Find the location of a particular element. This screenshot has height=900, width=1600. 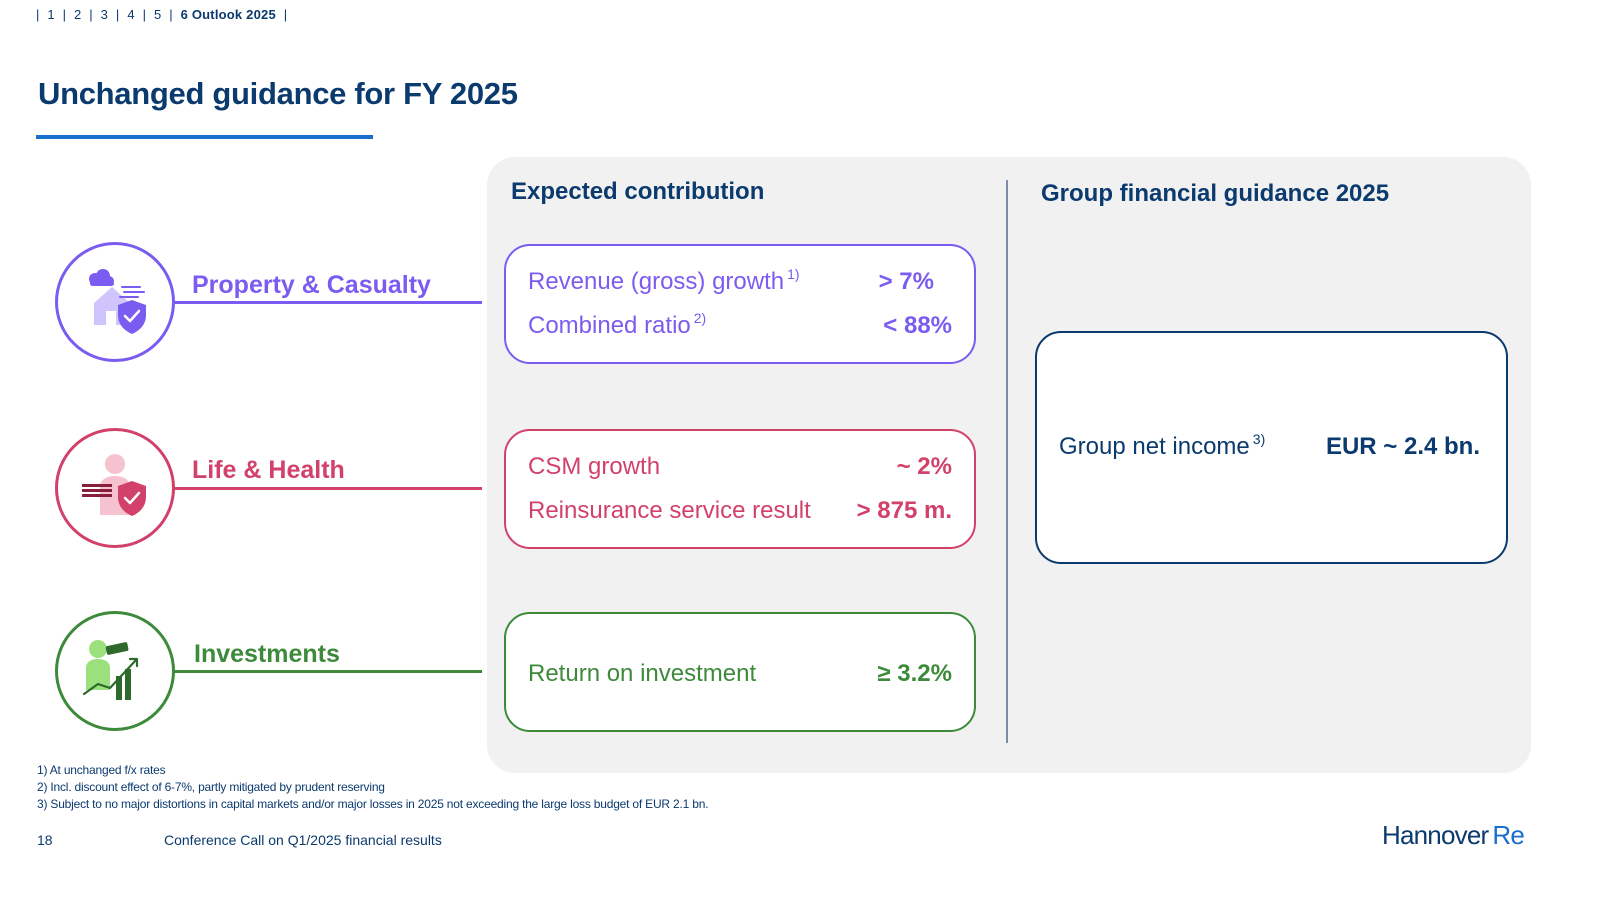

kpi-label: Return on investment is located at coordinates (642, 673).